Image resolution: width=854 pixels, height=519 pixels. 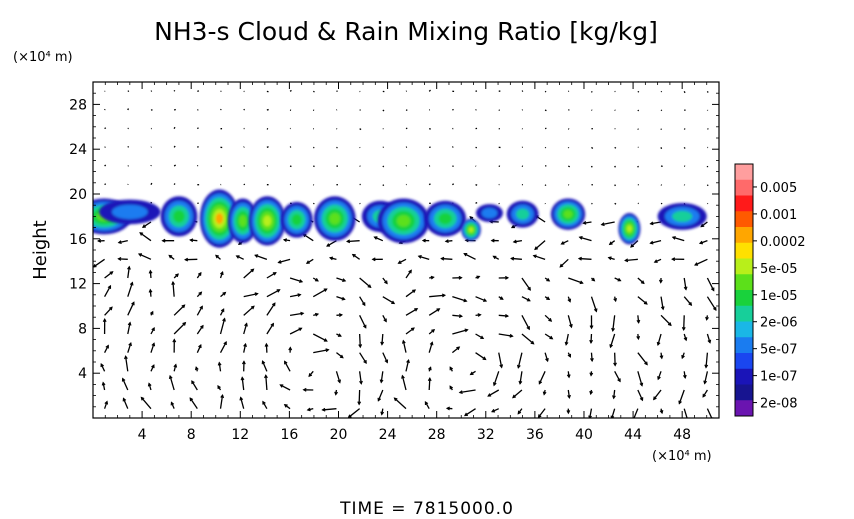 What do you see at coordinates (40, 250) in the screenshot?
I see `y-axis-label: Height` at bounding box center [40, 250].